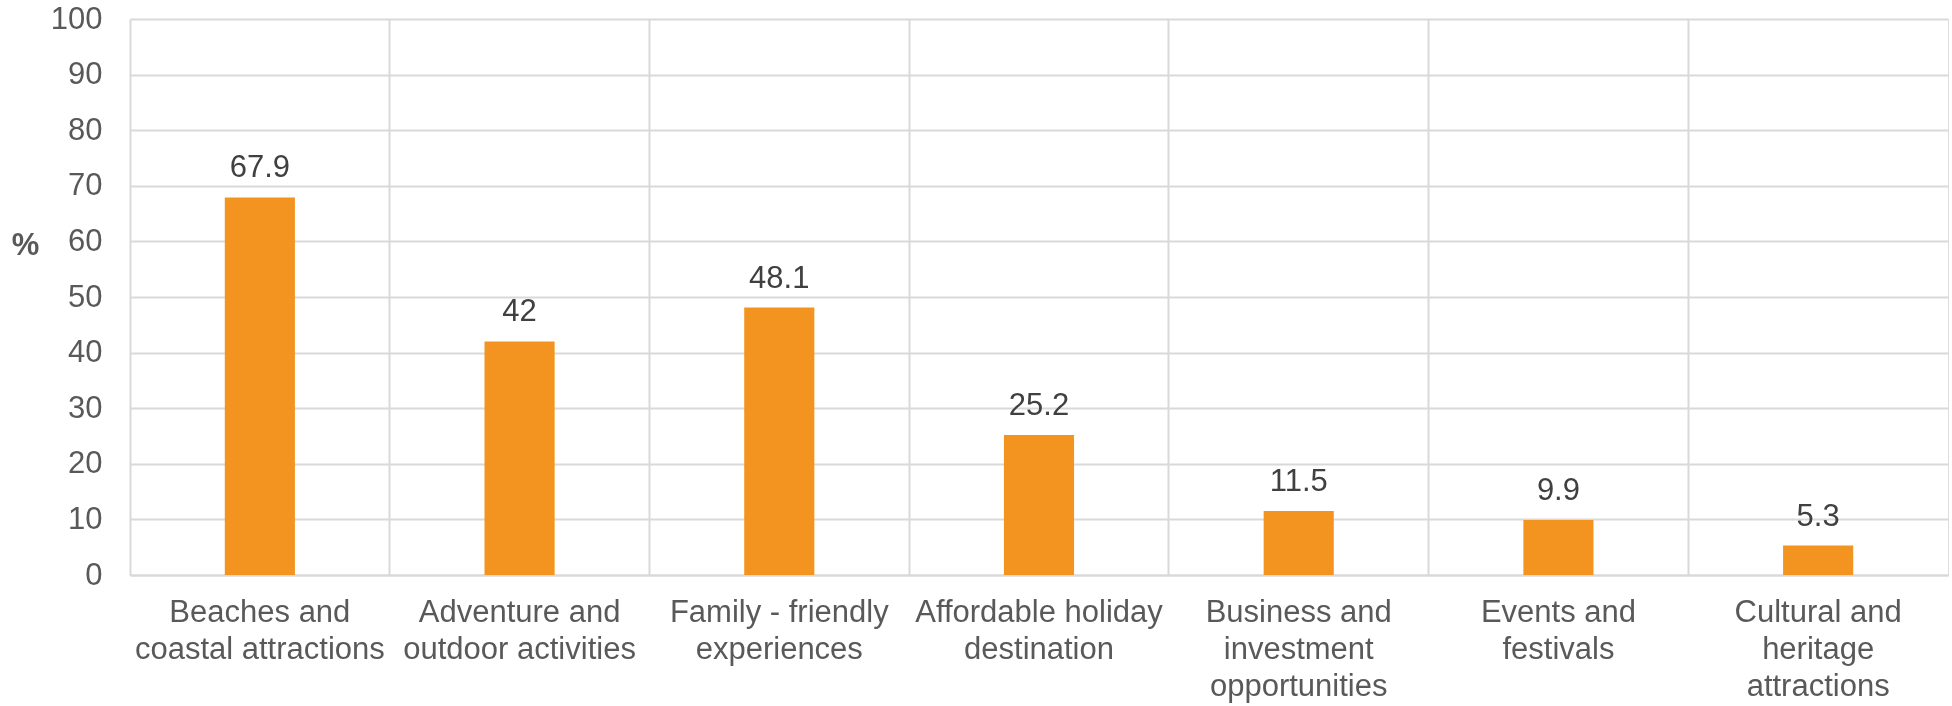 The width and height of the screenshot is (1952, 706). Describe the element at coordinates (85, 407) in the screenshot. I see `y-tick-label: 30` at that location.